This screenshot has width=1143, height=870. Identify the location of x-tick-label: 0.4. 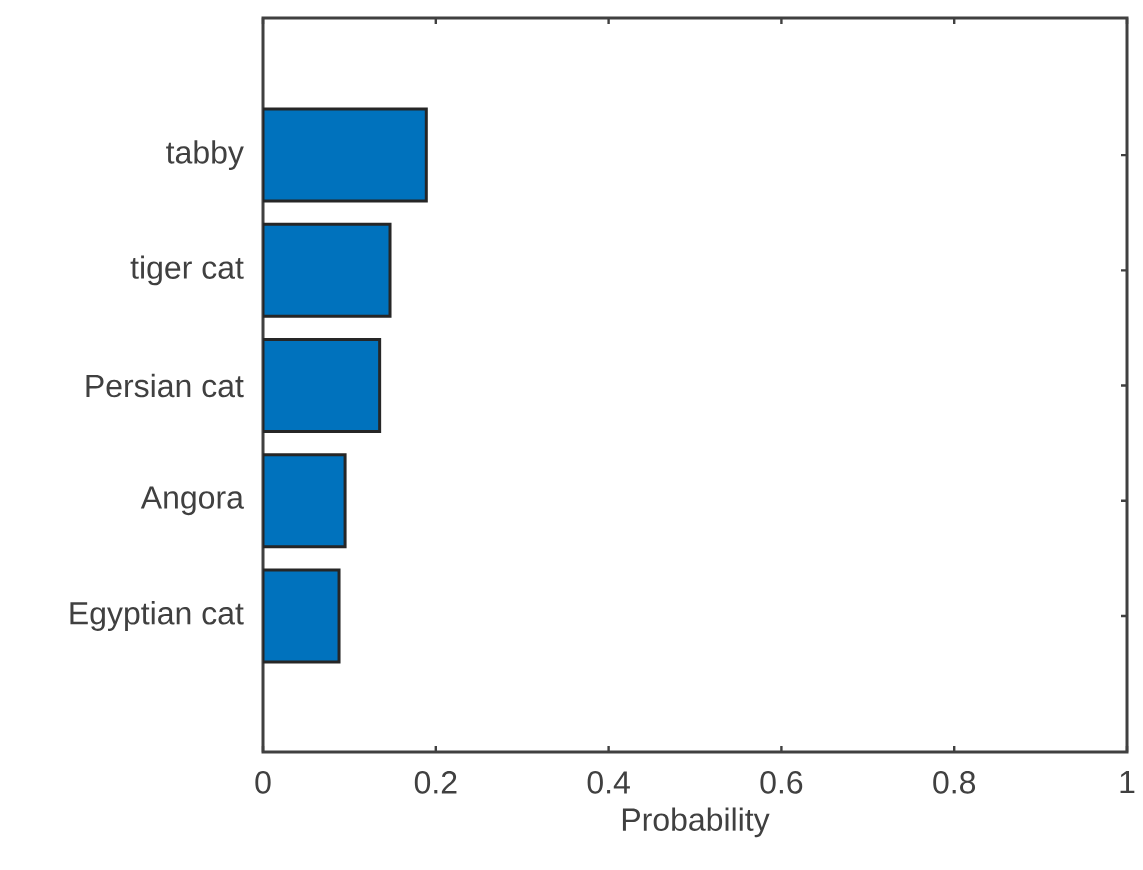
(608, 782).